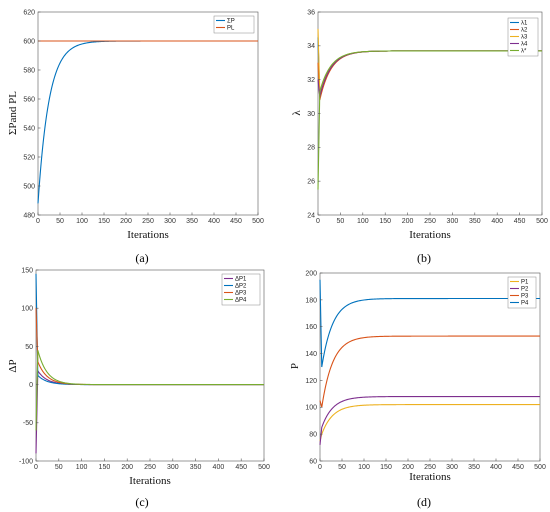 Image resolution: width=550 pixels, height=512 pixels. I want to click on x-tick-label-d-2: 100, so click(364, 467).